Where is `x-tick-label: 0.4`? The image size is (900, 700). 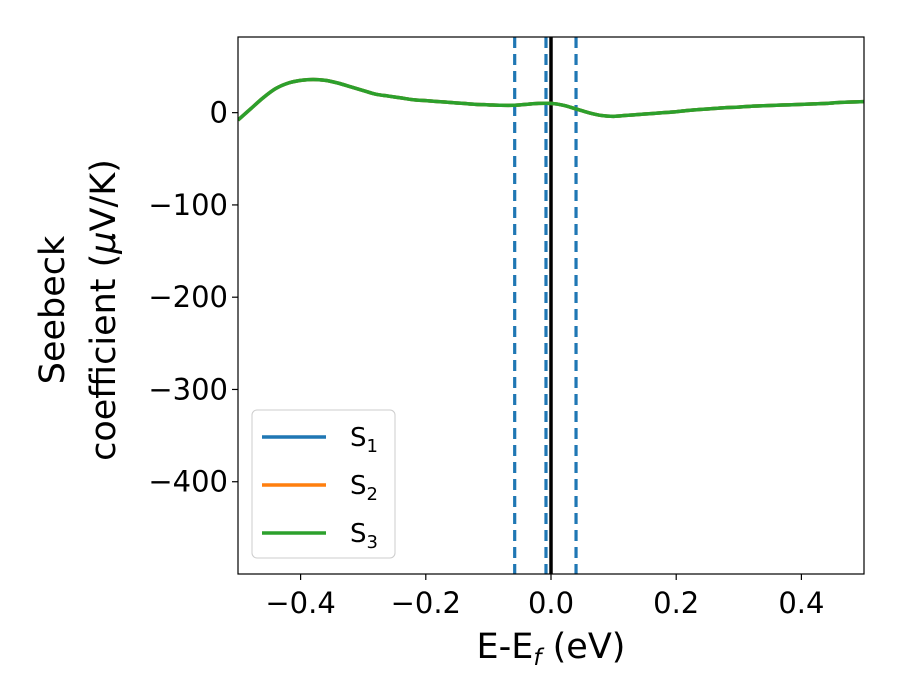 x-tick-label: 0.4 is located at coordinates (801, 603).